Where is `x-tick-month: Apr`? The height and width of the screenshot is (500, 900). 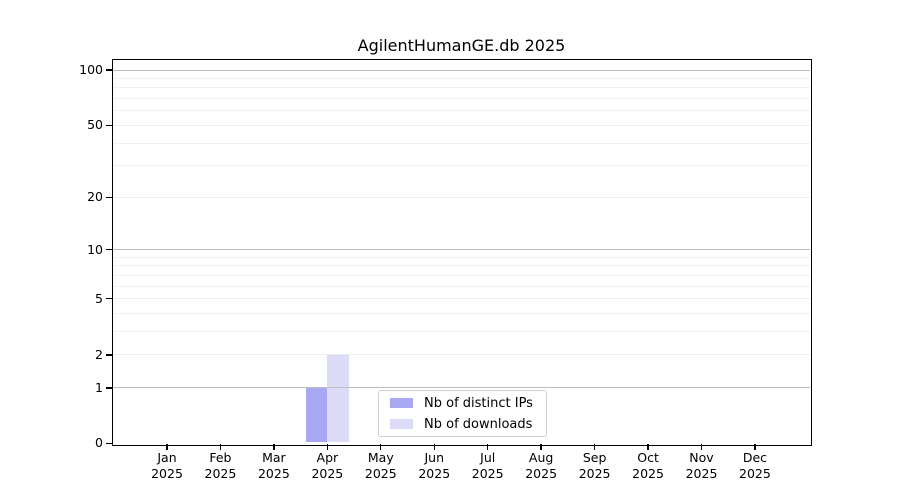
x-tick-month: Apr is located at coordinates (327, 457).